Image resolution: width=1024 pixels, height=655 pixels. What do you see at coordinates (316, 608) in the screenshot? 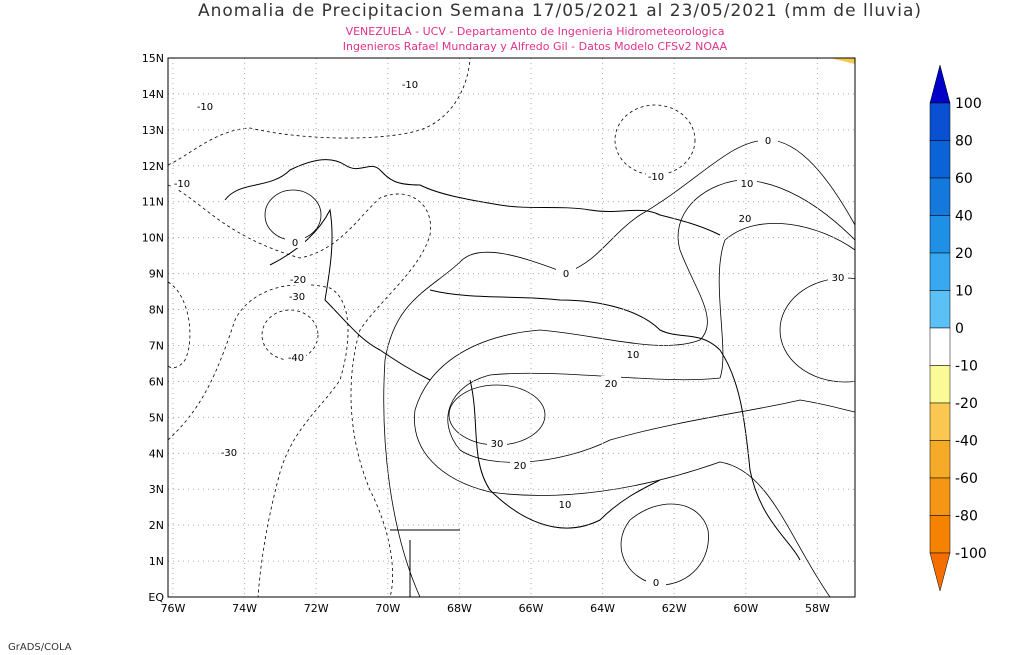
I see `lon-label: 72W` at bounding box center [316, 608].